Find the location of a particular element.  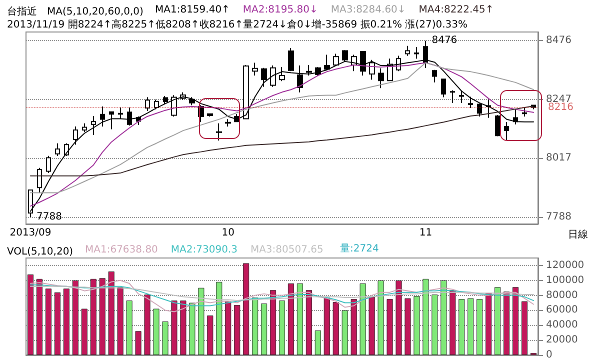

y-tick-label: 80000 is located at coordinates (562, 295).